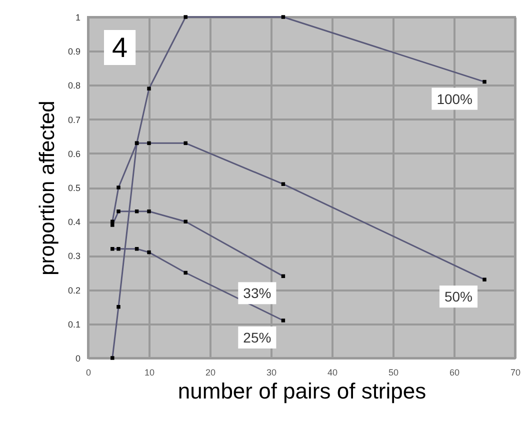 The height and width of the screenshot is (423, 523). What do you see at coordinates (210, 373) in the screenshot?
I see `x-tick-label: 20` at bounding box center [210, 373].